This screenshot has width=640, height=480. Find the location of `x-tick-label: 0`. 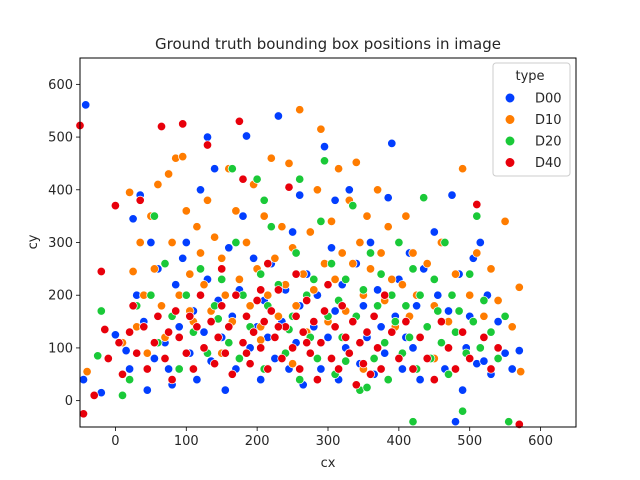

x-tick-label: 0 is located at coordinates (115, 441).